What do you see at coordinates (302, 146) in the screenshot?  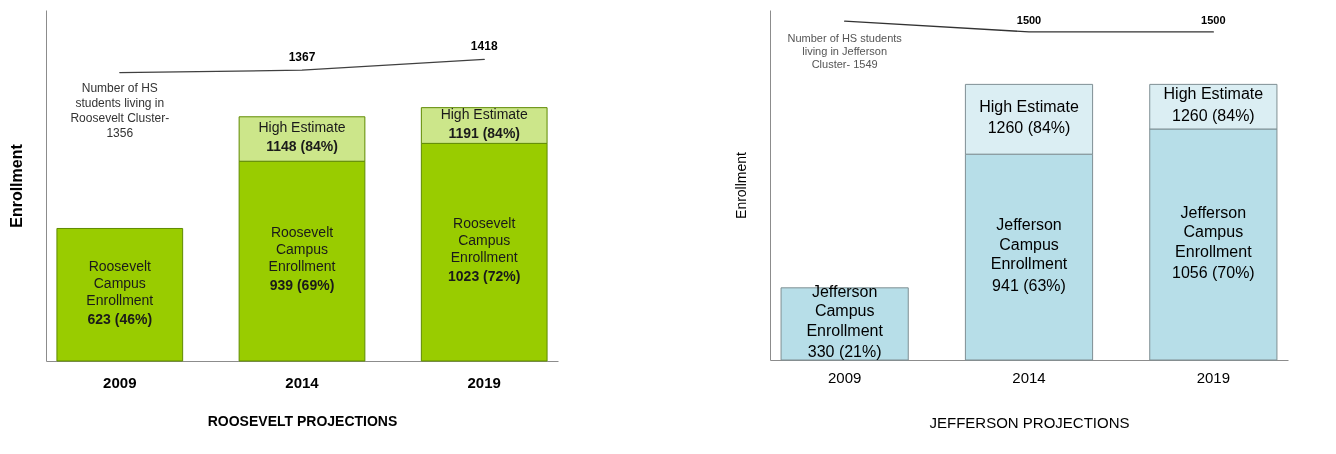 I see `total-label: 1148 (84%)` at bounding box center [302, 146].